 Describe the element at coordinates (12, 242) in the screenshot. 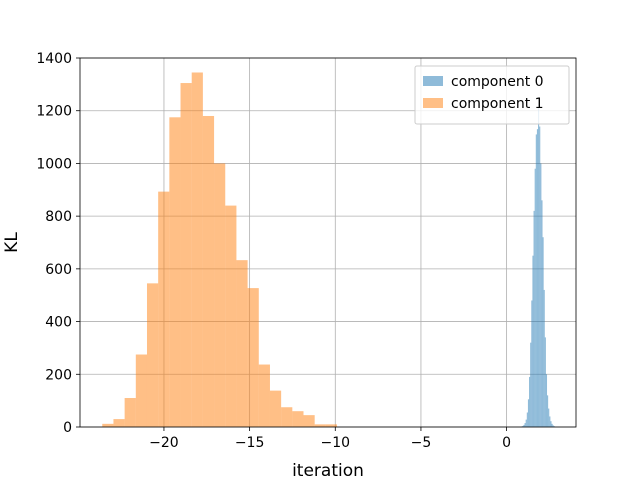

I see `y-axis-label: KL` at that location.